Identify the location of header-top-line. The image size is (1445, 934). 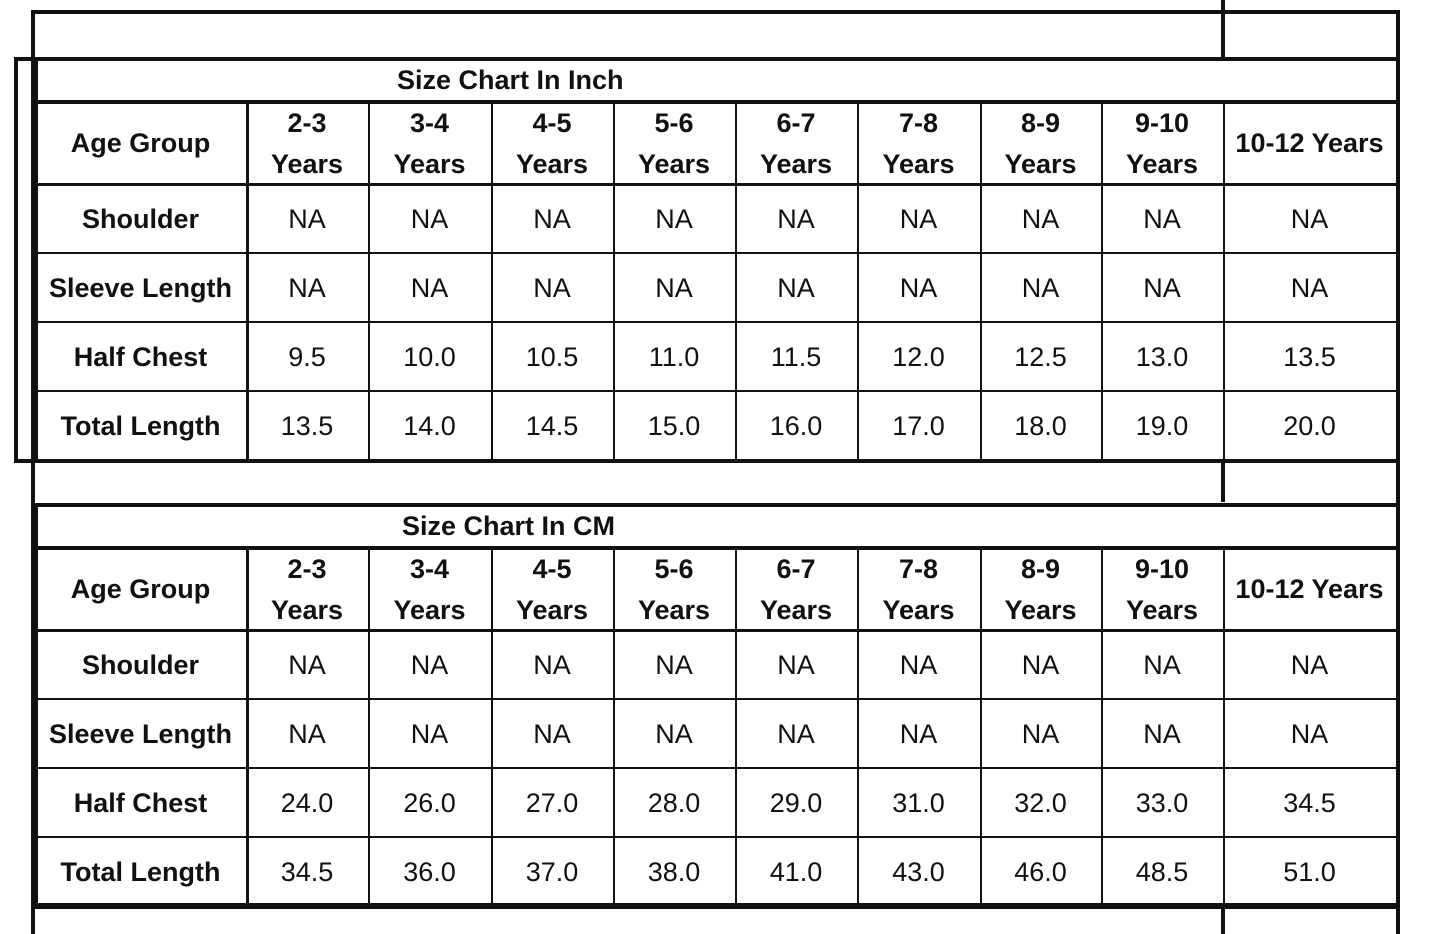
(717, 102).